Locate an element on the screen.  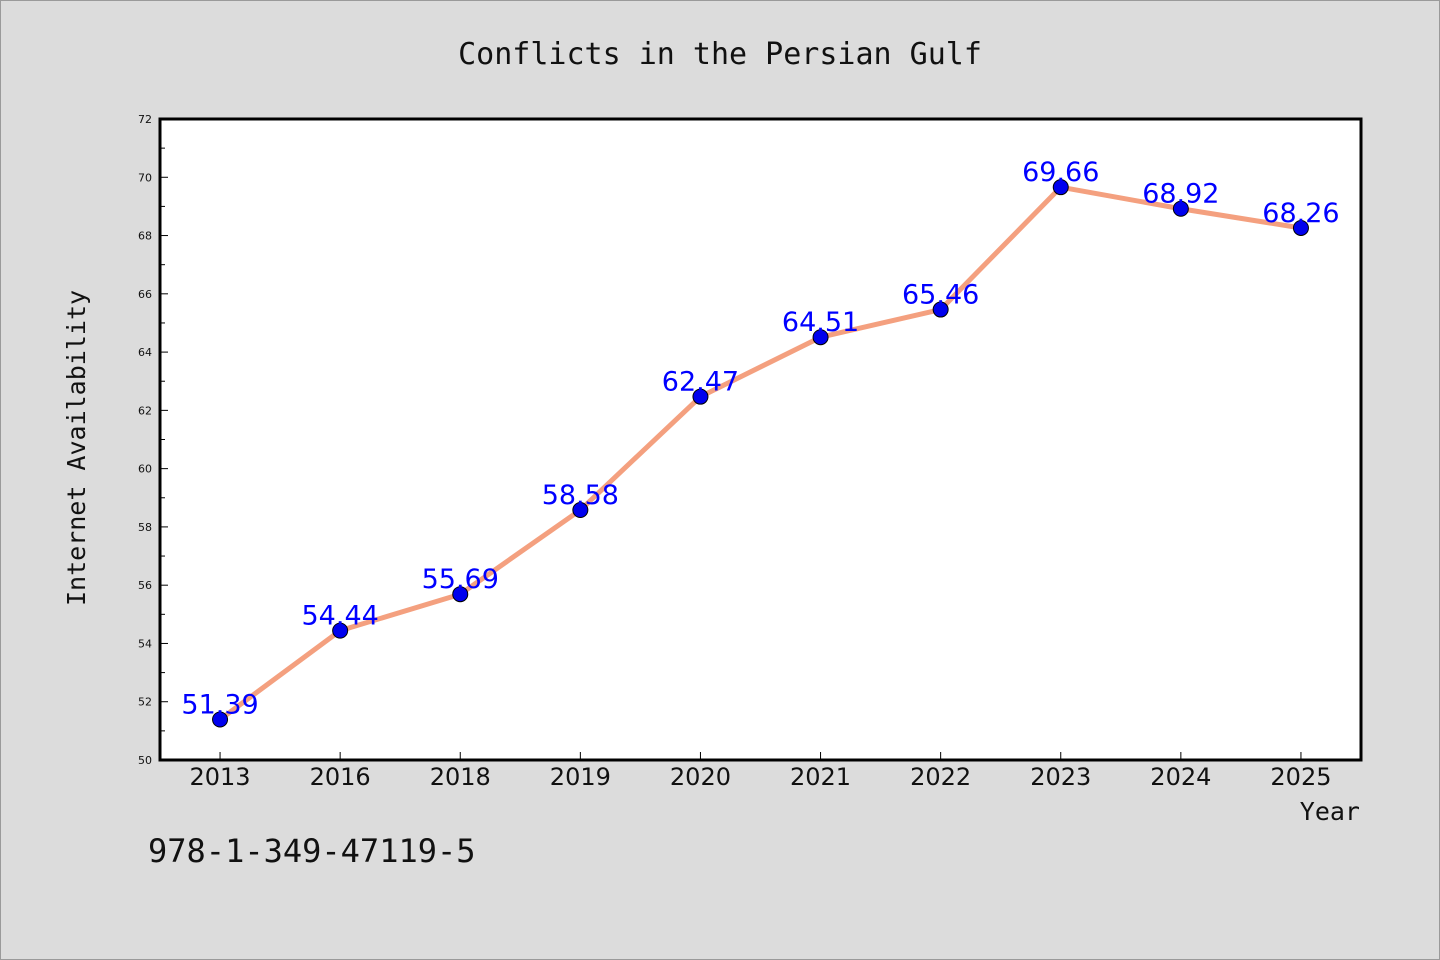
data-label: 64.51 is located at coordinates (820, 322).